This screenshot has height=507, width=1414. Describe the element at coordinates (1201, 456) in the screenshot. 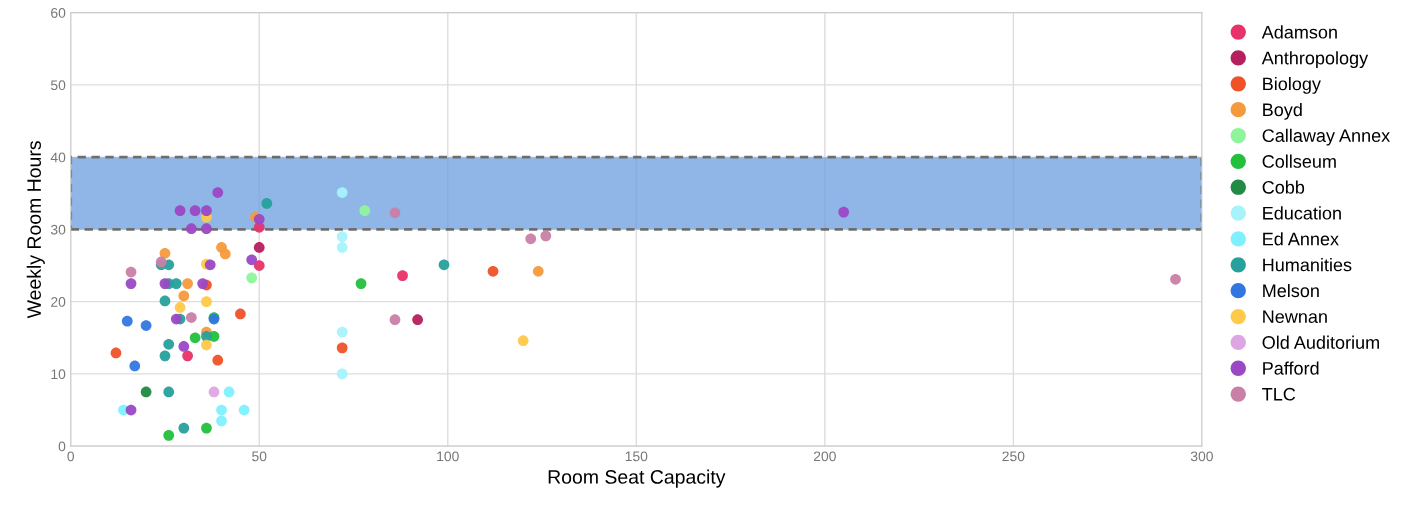

I see `x-tick-label: 300` at that location.